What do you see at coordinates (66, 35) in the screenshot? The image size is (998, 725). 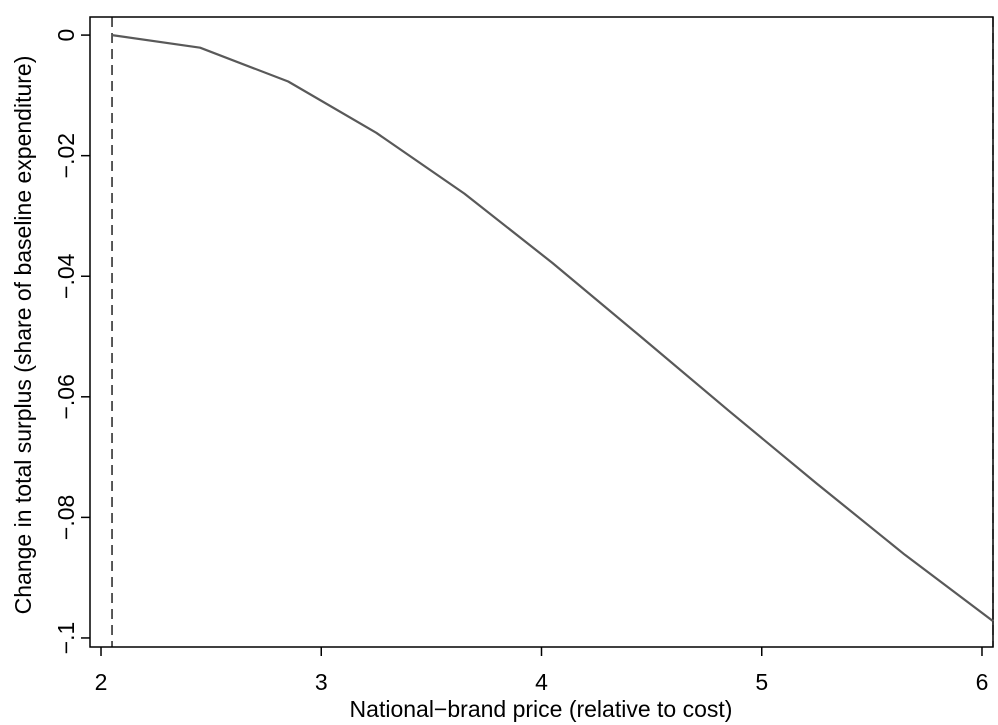 I see `y-tick-label: 0` at bounding box center [66, 35].